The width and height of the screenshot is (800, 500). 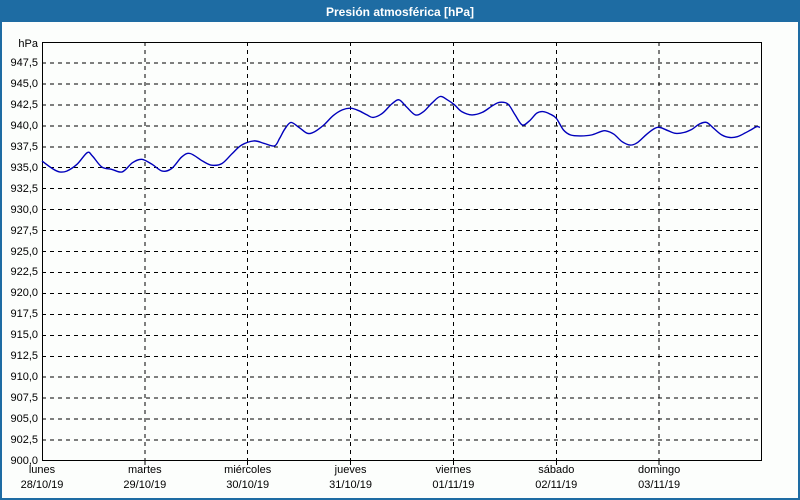 What do you see at coordinates (24, 335) in the screenshot?
I see `y-axis-tick-label: 915,0` at bounding box center [24, 335].